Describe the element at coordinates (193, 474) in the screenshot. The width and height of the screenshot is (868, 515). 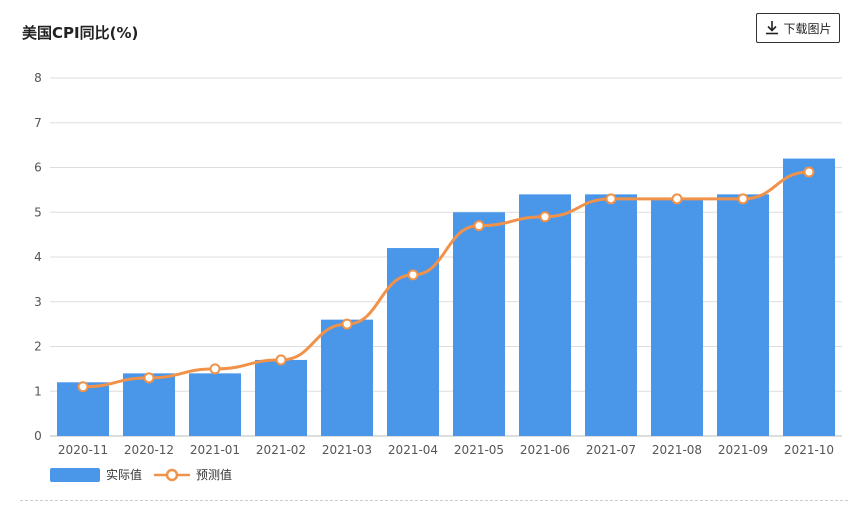
I see `legend-item-forecast: 预测值` at that location.